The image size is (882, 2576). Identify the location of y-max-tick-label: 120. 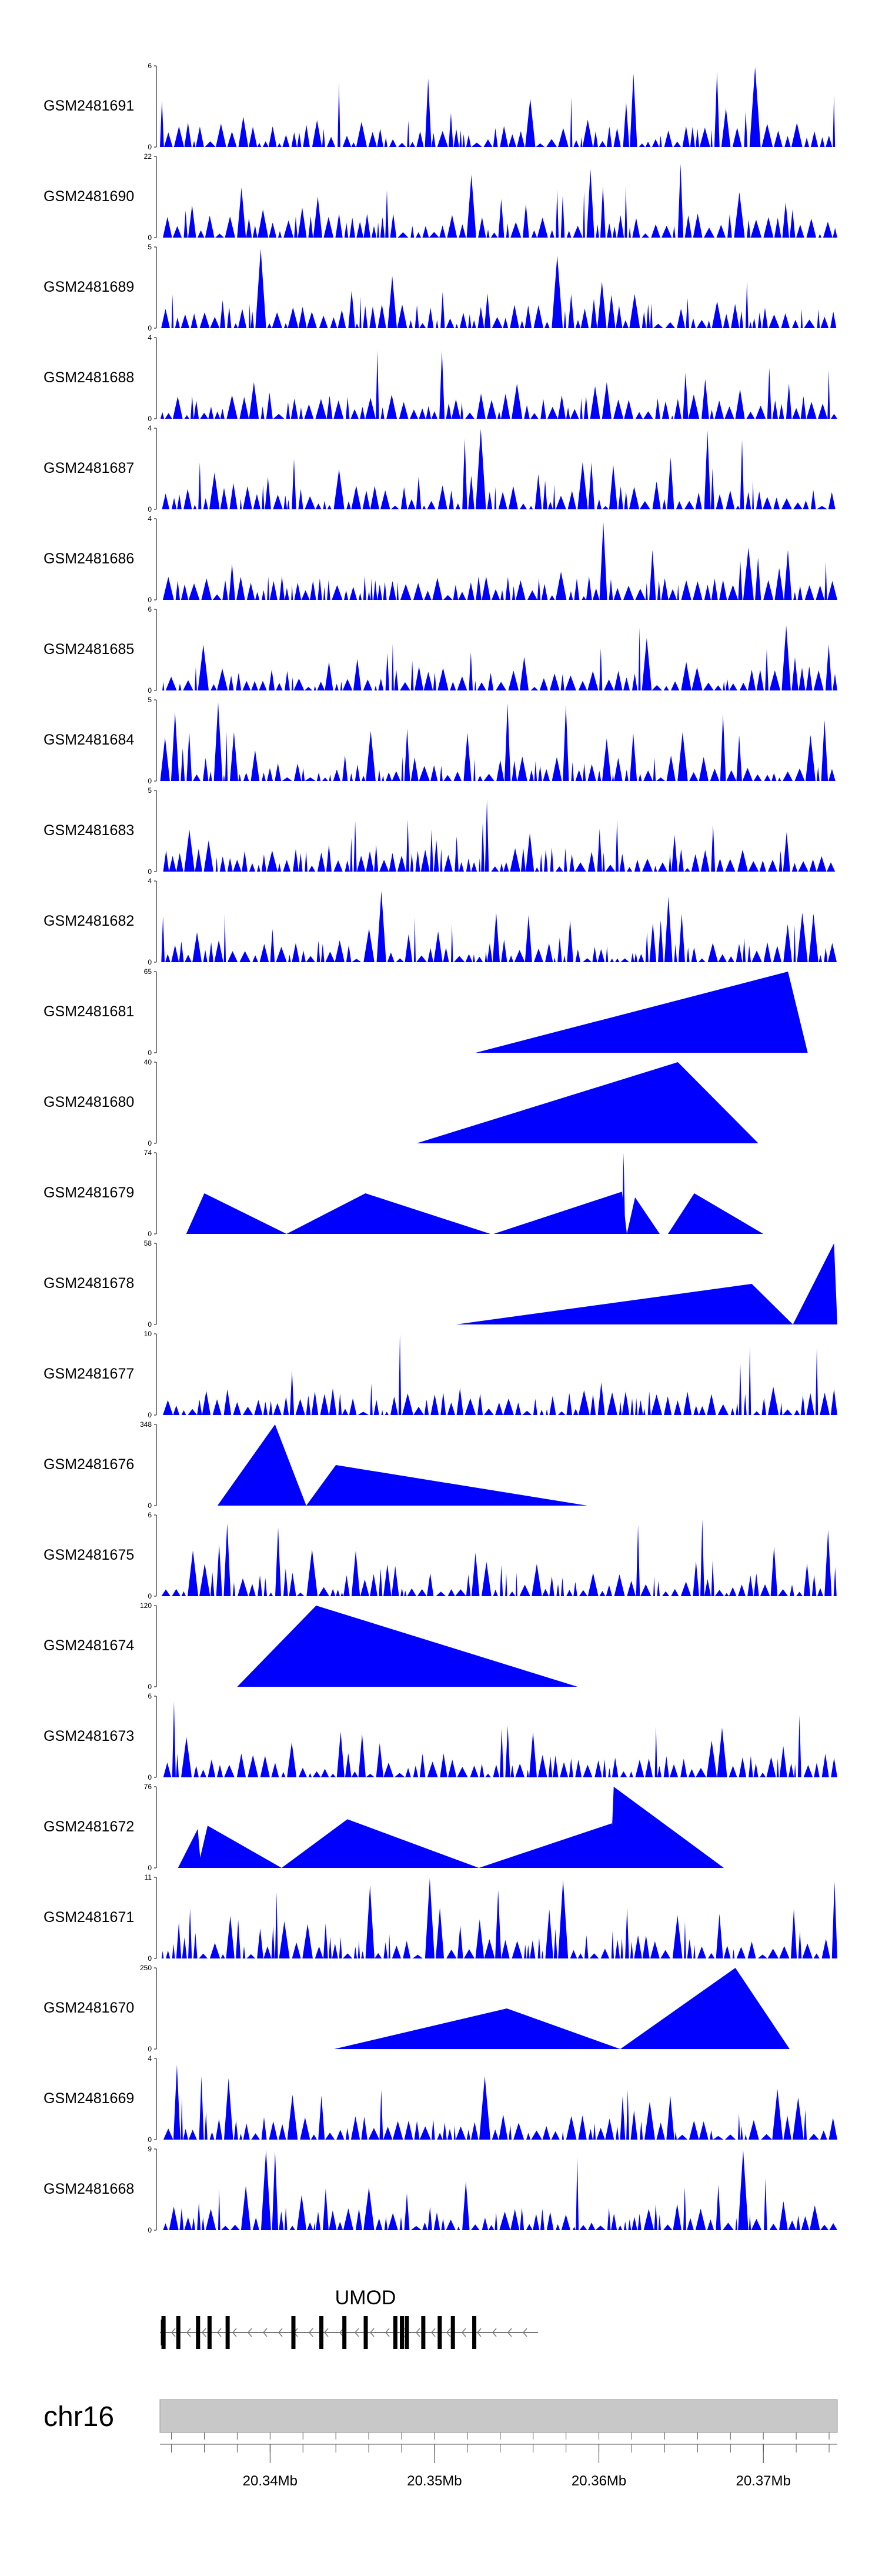
(146, 1605).